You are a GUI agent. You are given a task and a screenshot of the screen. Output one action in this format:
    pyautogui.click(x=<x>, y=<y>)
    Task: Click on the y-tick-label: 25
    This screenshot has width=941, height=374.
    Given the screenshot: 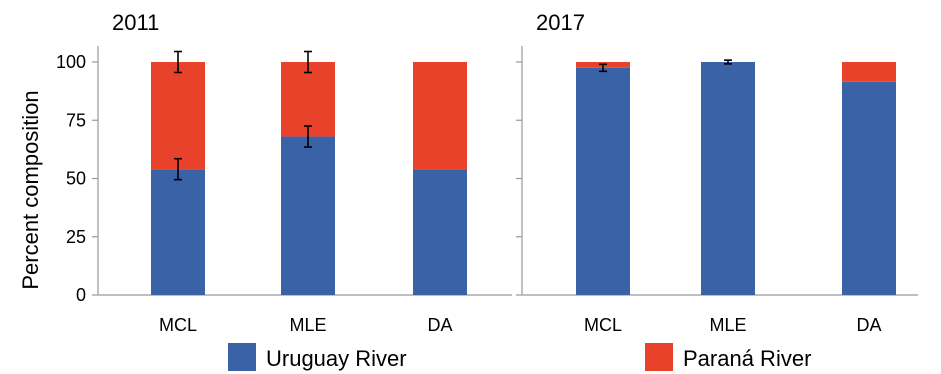 What is the action you would take?
    pyautogui.click(x=76, y=237)
    